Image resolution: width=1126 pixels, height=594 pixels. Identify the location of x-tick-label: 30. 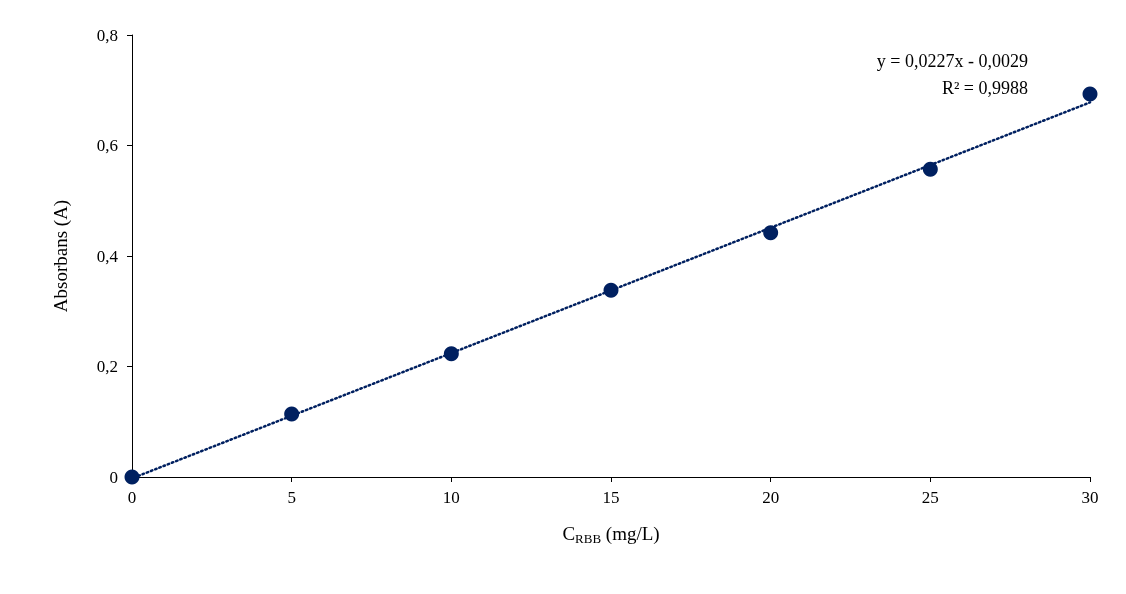
(1090, 497).